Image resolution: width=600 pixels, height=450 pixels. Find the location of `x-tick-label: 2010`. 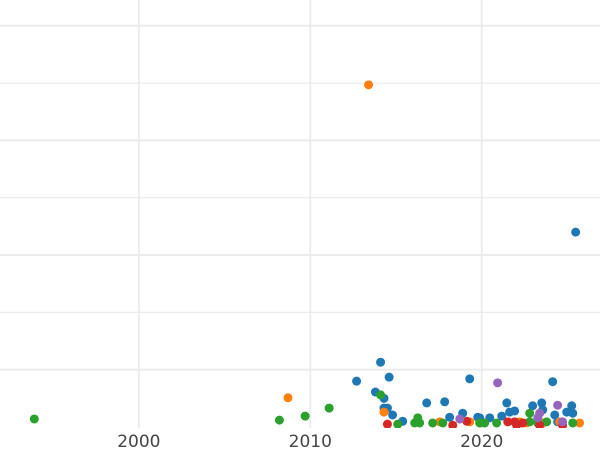

x-tick-label: 2010 is located at coordinates (310, 441).